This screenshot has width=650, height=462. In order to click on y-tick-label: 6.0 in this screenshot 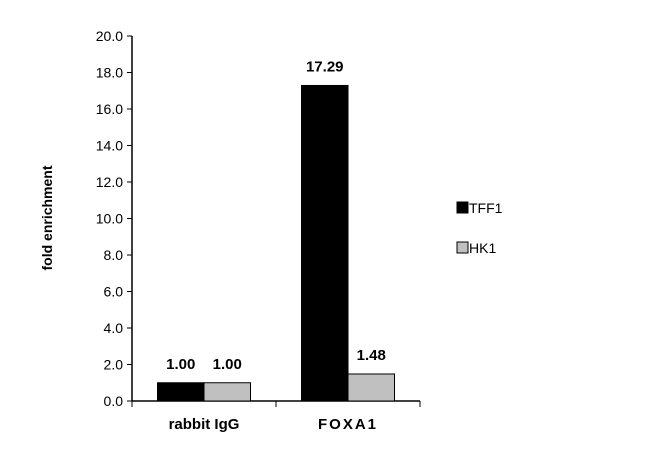, I will do `click(114, 292)`.